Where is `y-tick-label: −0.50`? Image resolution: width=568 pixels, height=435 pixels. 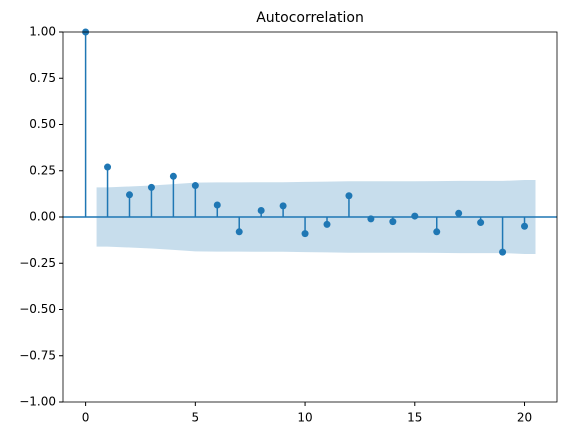 y-tick-label: −0.50 is located at coordinates (37, 309).